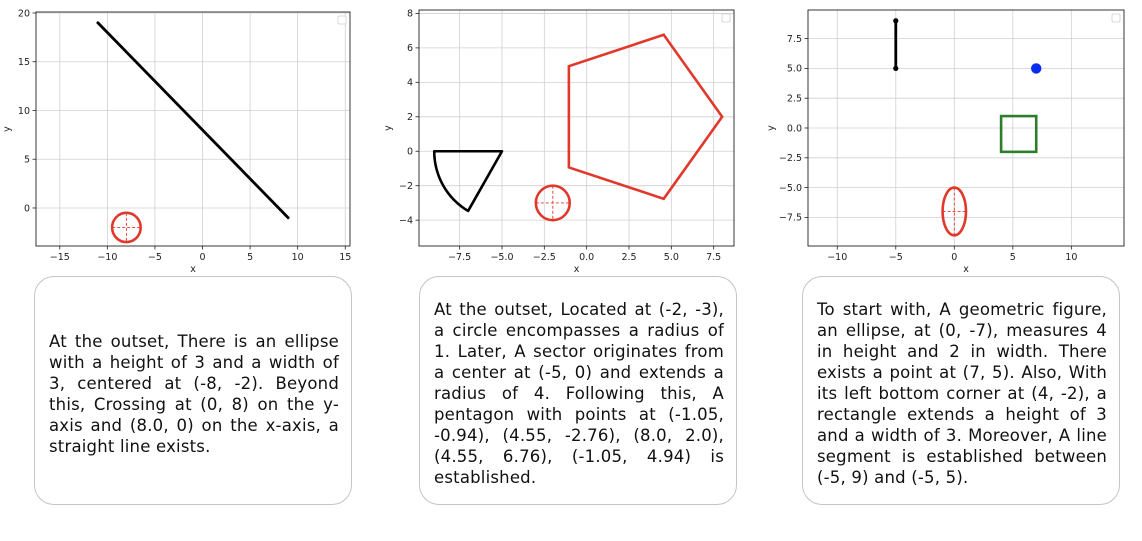 The height and width of the screenshot is (541, 1142). What do you see at coordinates (790, 158) in the screenshot?
I see `y-tick-label: −2.5` at bounding box center [790, 158].